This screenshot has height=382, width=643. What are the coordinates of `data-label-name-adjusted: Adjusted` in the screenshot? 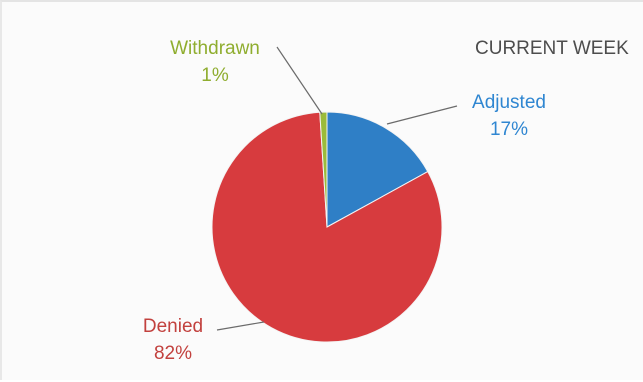 It's located at (509, 102).